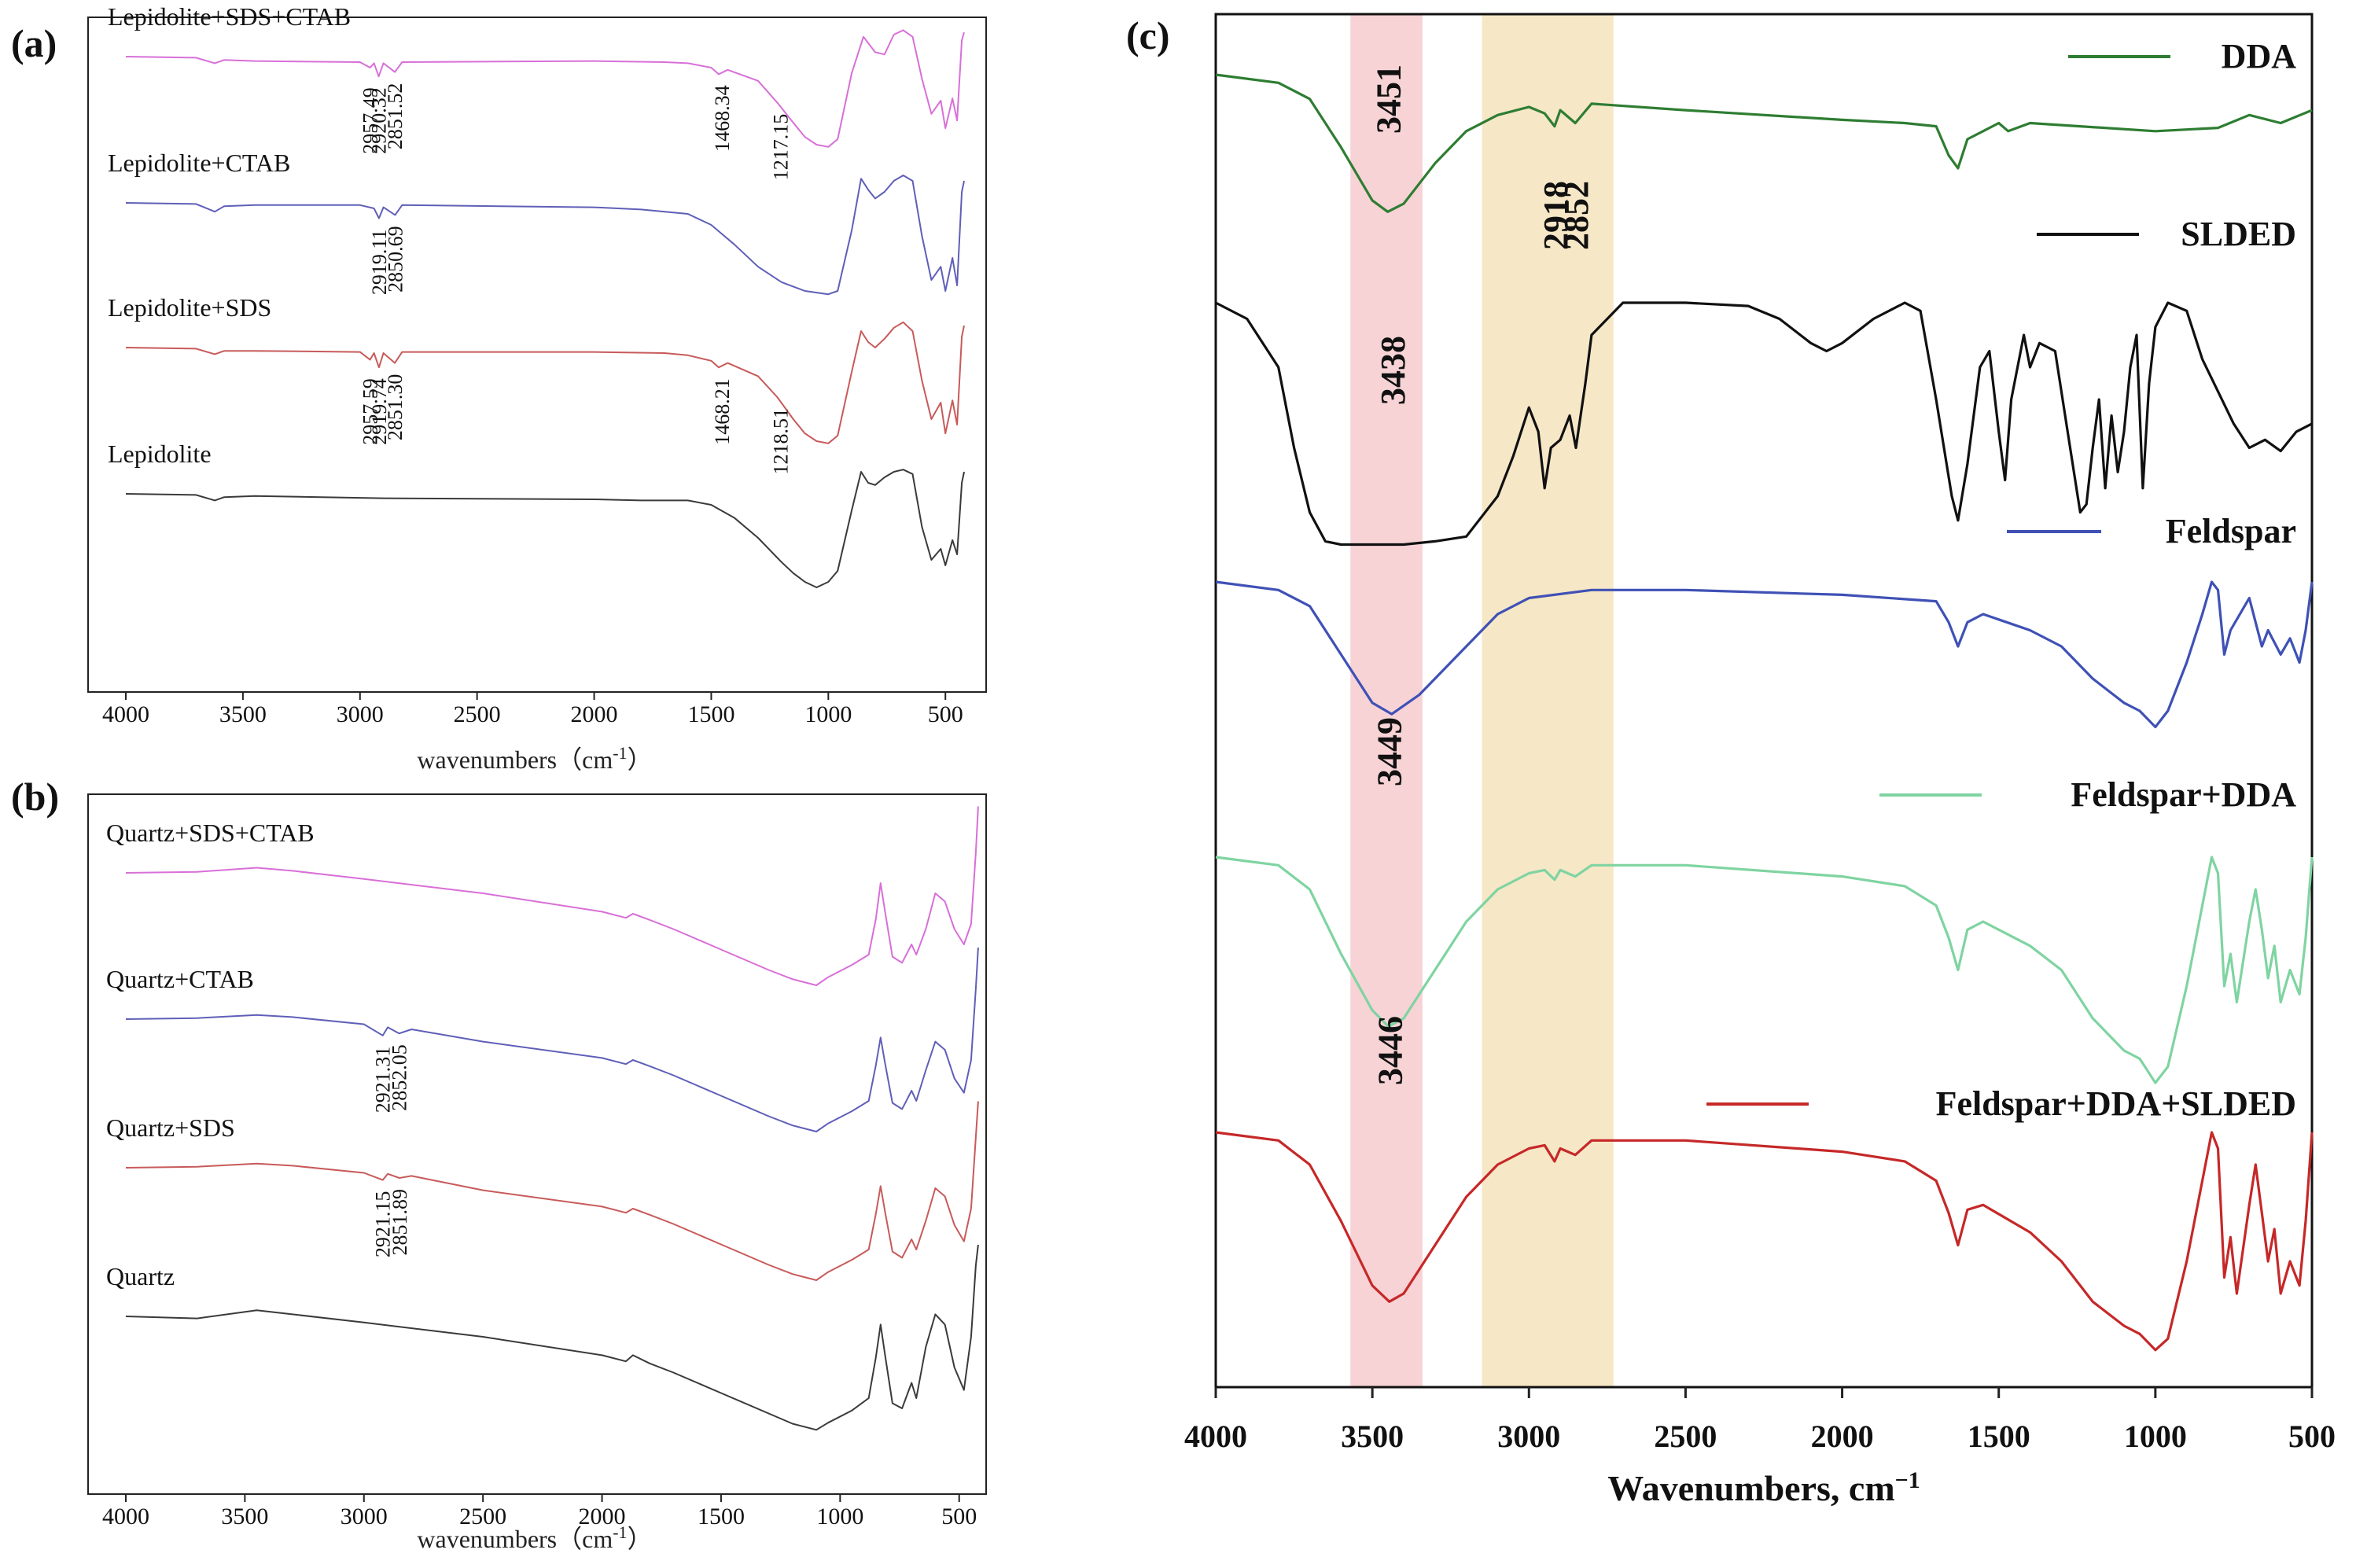 The width and height of the screenshot is (2356, 1568). I want to click on peak-annotation: 1468.21, so click(722, 411).